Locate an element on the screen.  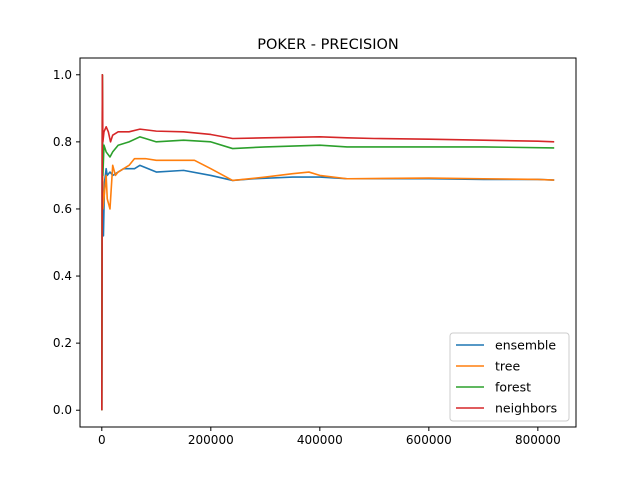
x-tick-label: 600000 is located at coordinates (429, 440).